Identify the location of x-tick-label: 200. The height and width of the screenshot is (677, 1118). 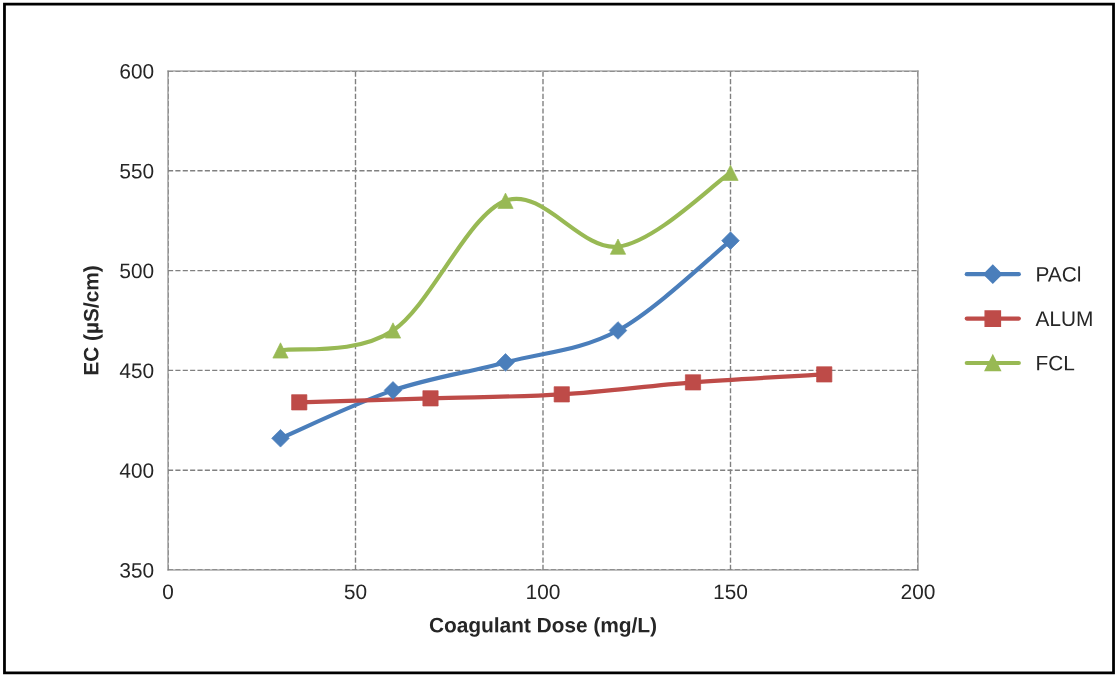
(918, 592).